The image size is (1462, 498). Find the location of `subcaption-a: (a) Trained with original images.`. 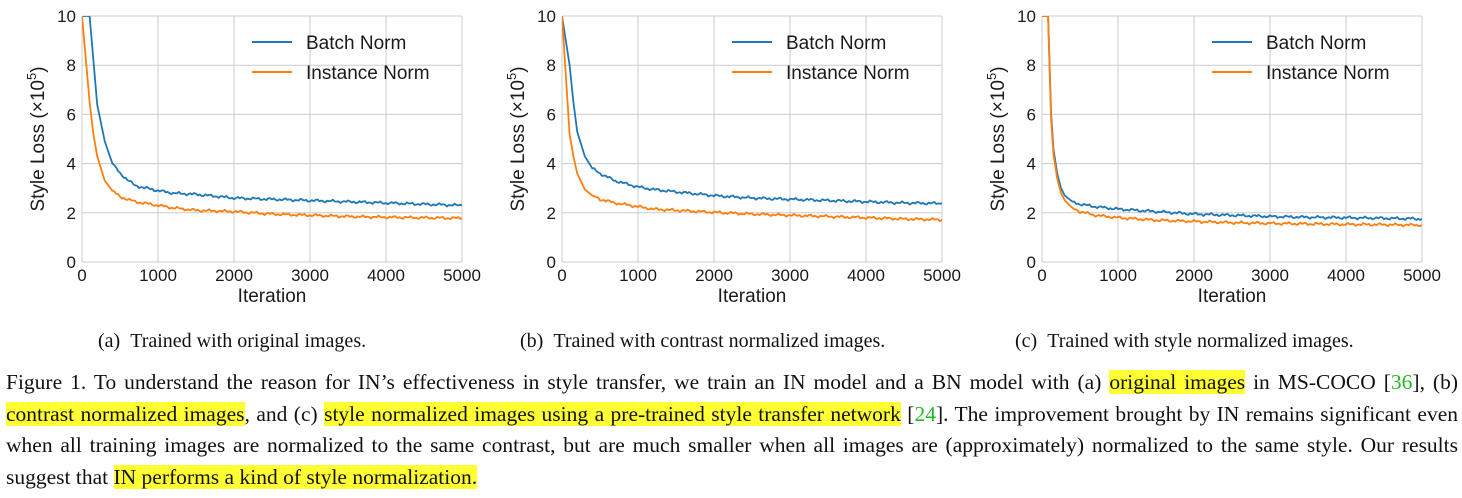

subcaption-a: (a) Trained with original images. is located at coordinates (232, 341).